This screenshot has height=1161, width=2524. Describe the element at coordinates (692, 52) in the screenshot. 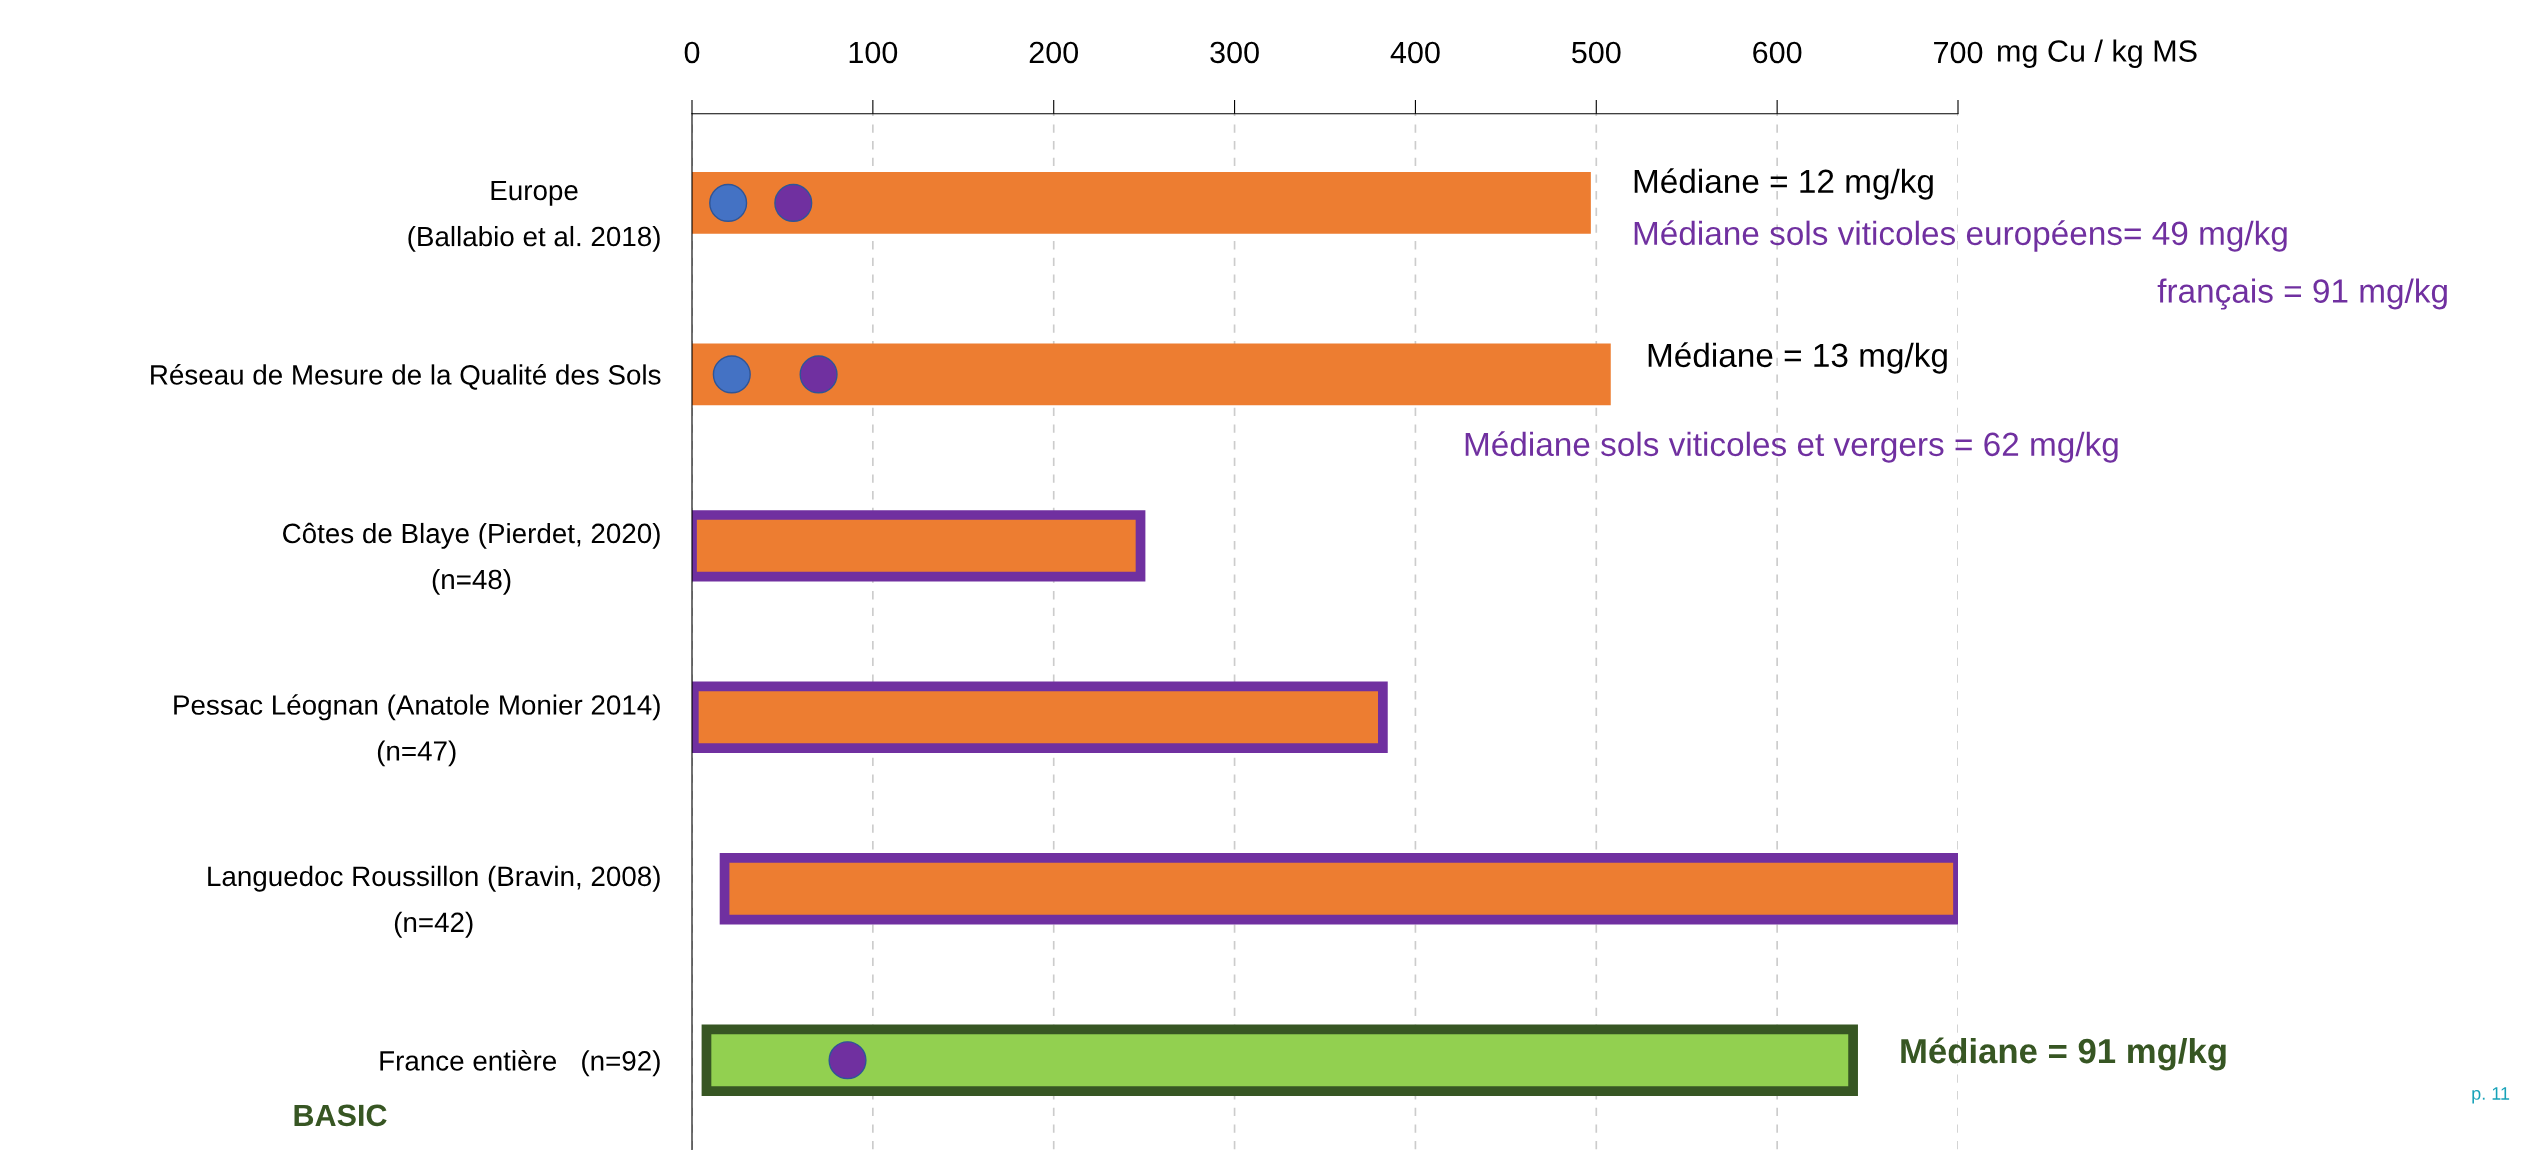

I see `x-tick-label: 0` at that location.